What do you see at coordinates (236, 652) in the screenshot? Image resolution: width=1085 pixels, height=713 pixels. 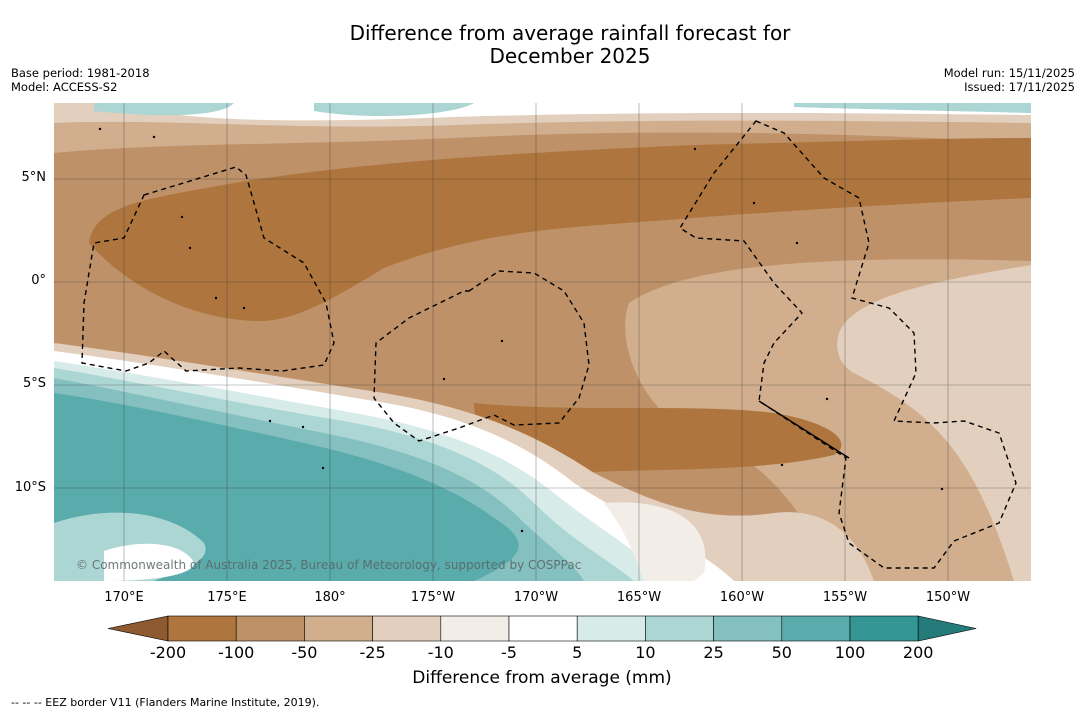 I see `colorbar-tick-label: -100` at bounding box center [236, 652].